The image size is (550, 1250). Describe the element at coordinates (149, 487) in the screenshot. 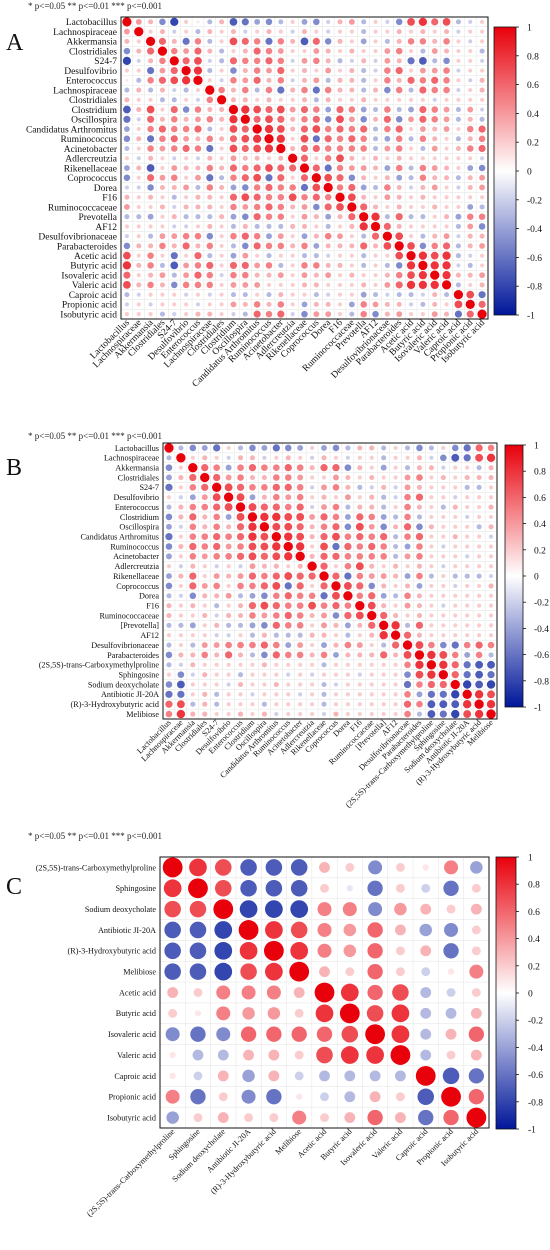

I see `row-label: S24-7` at that location.